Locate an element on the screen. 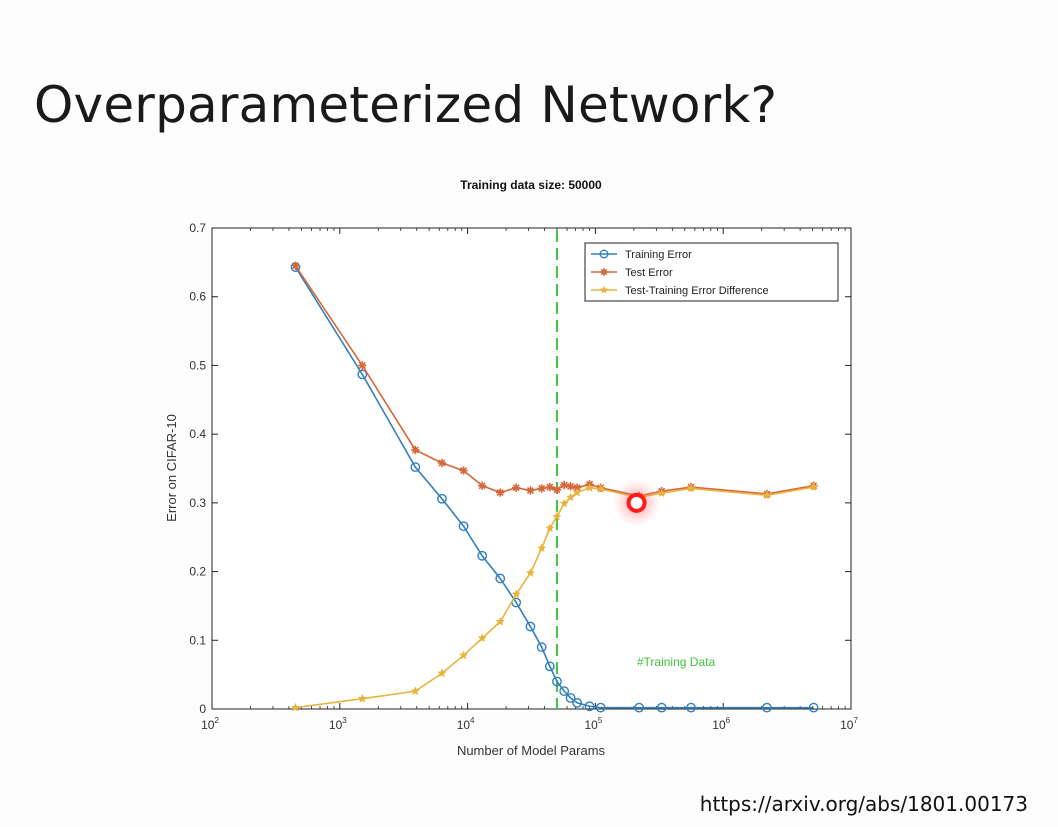  highlight-group is located at coordinates (636, 502).